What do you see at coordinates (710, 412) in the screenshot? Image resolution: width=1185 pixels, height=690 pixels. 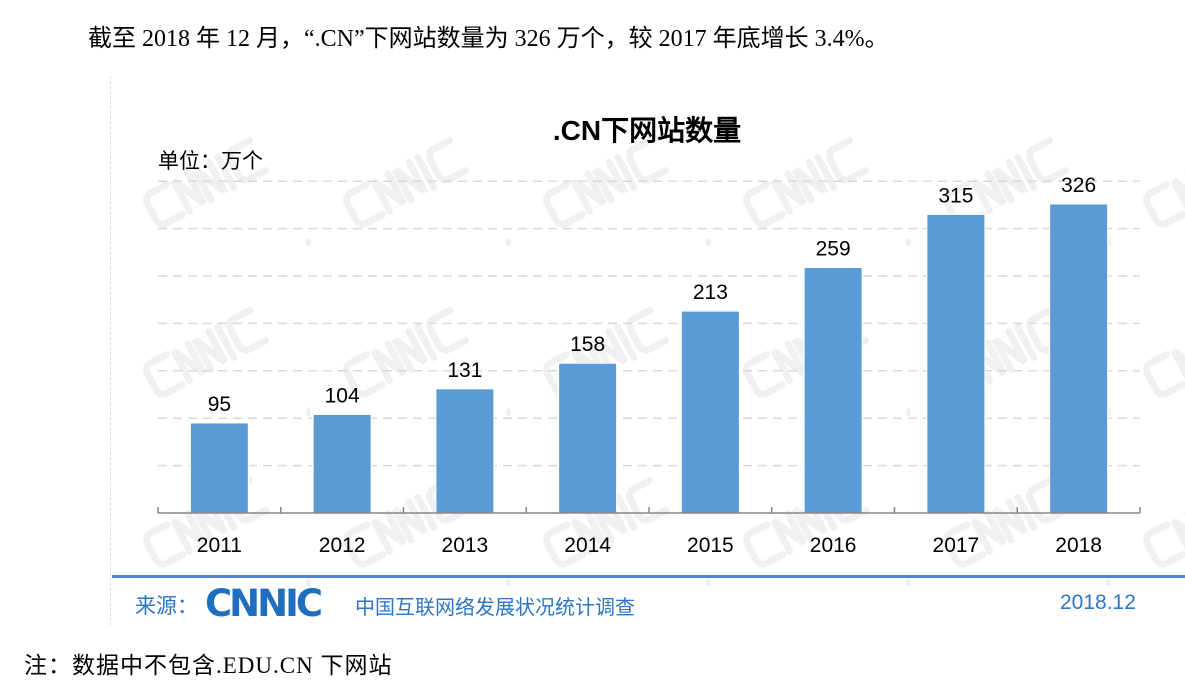 I see `bar-2015` at bounding box center [710, 412].